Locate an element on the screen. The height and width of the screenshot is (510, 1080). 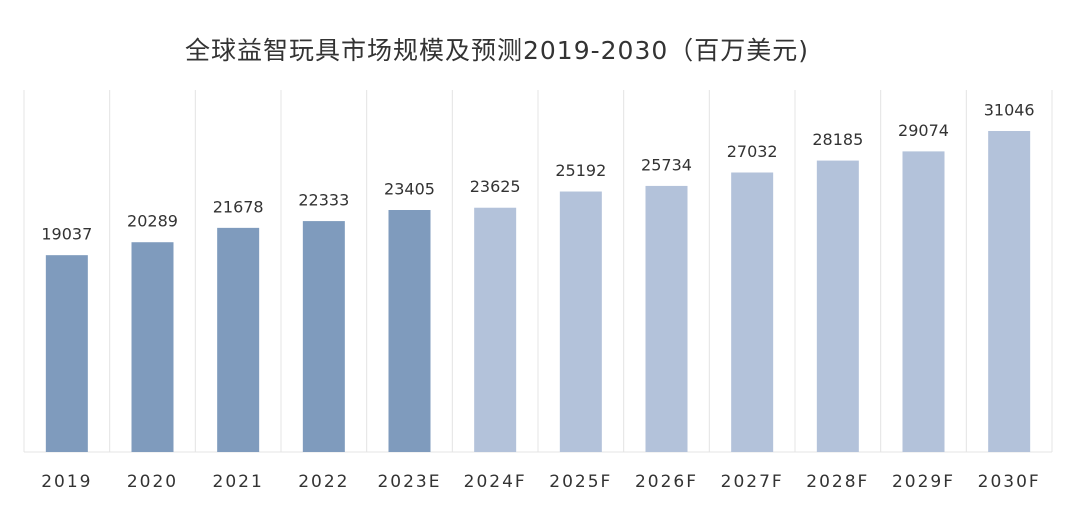
x-tick-label: 2021 is located at coordinates (238, 482).